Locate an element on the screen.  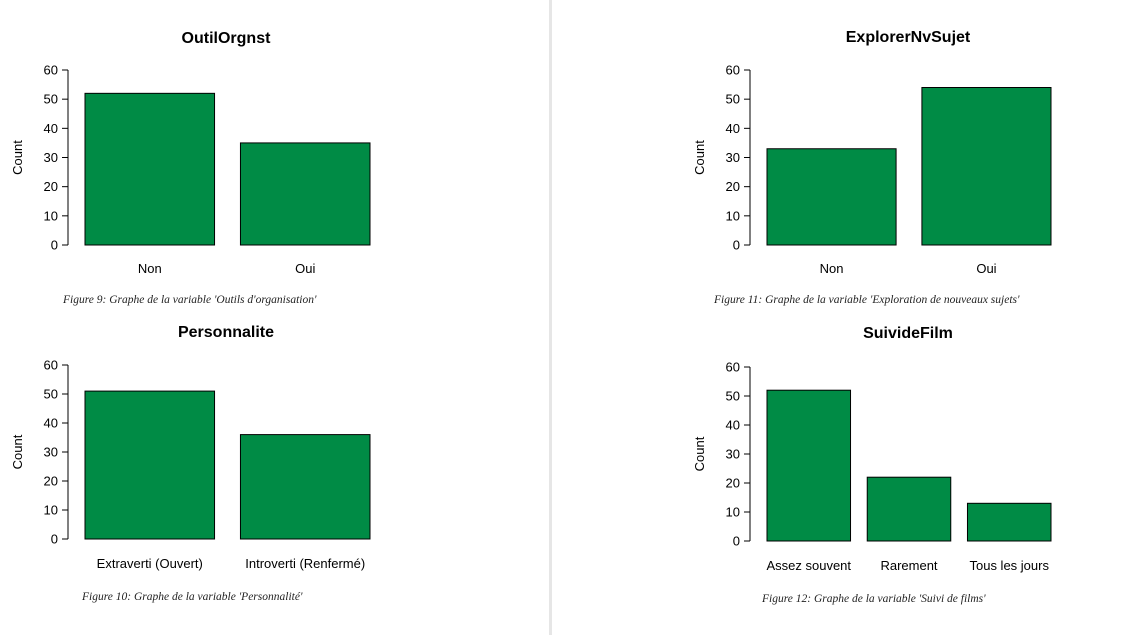
chart-outilorgnst: OutilOrgnst Count 0 10 20 30 40 50 60 Non Oui is located at coordinates (190, 153).